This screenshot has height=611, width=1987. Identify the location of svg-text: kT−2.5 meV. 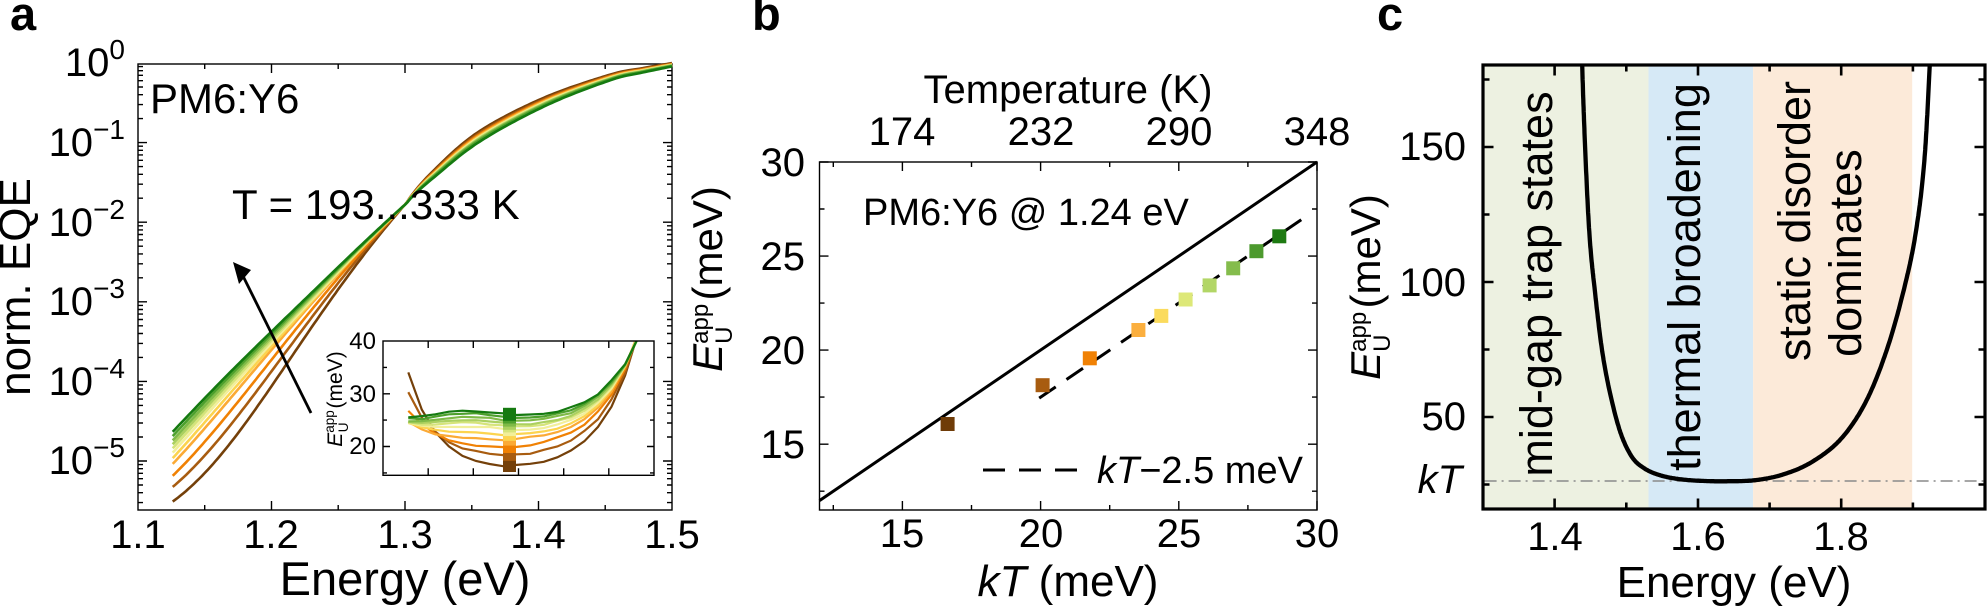
(1200, 471).